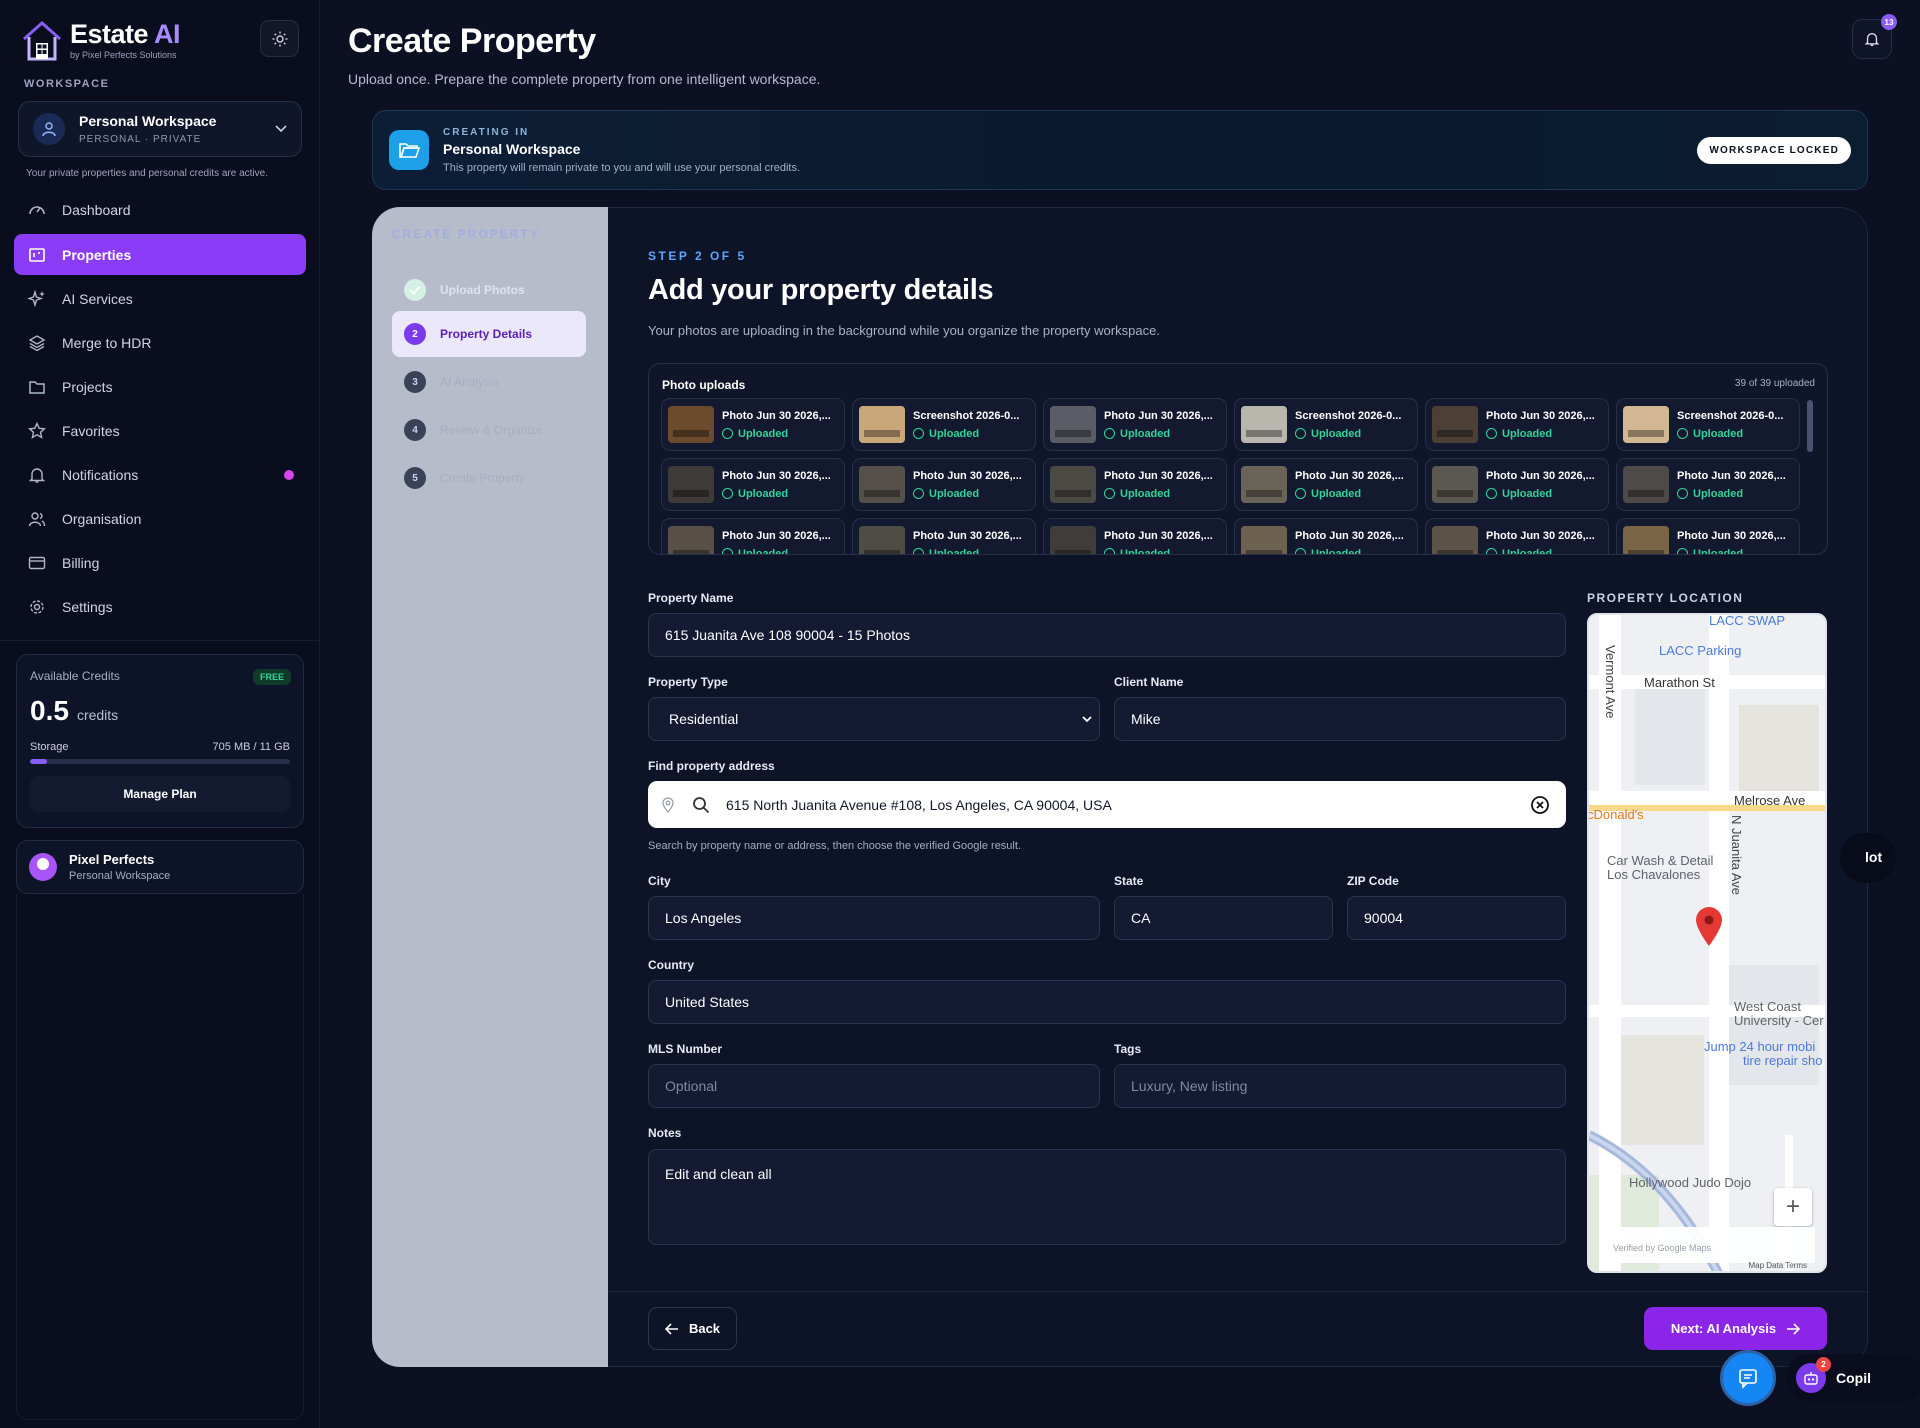  I want to click on star-icon, so click(37, 430).